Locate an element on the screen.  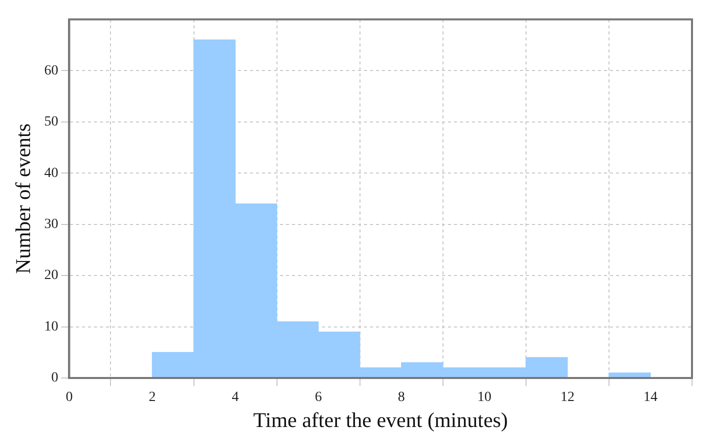
x-tick-label: 0 is located at coordinates (69, 398).